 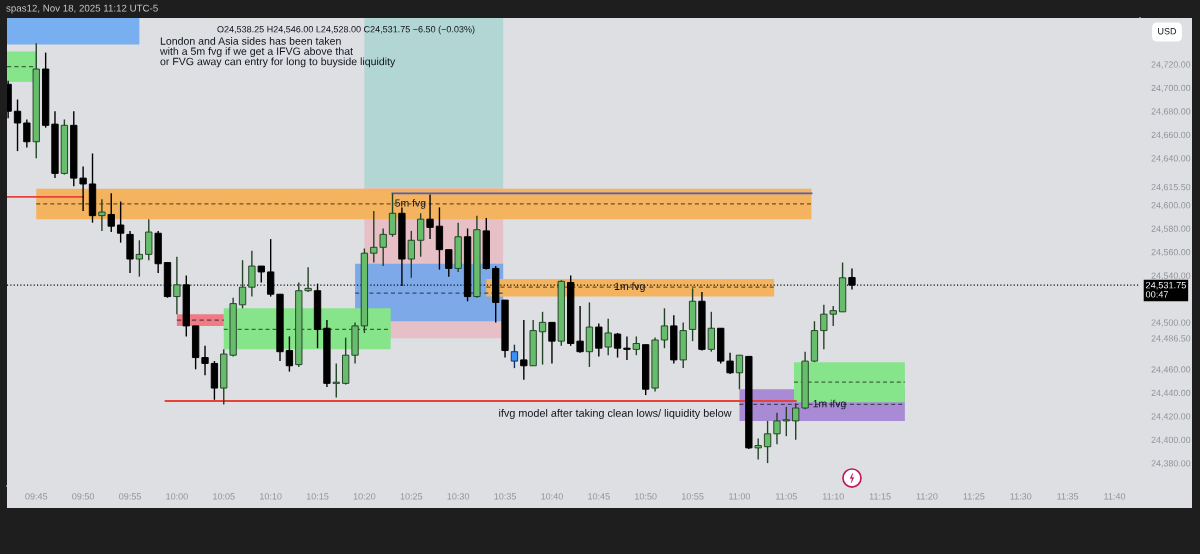 What do you see at coordinates (1171, 187) in the screenshot?
I see `y-tick-label: 24,615.50` at bounding box center [1171, 187].